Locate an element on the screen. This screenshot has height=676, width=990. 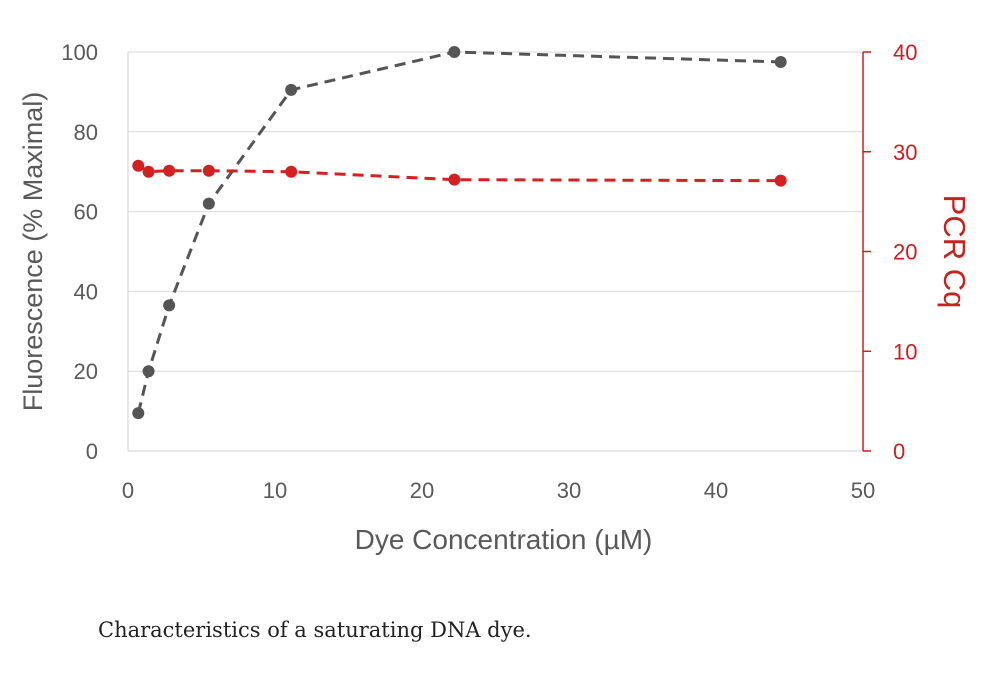
y2-tick-label: 10 is located at coordinates (905, 351).